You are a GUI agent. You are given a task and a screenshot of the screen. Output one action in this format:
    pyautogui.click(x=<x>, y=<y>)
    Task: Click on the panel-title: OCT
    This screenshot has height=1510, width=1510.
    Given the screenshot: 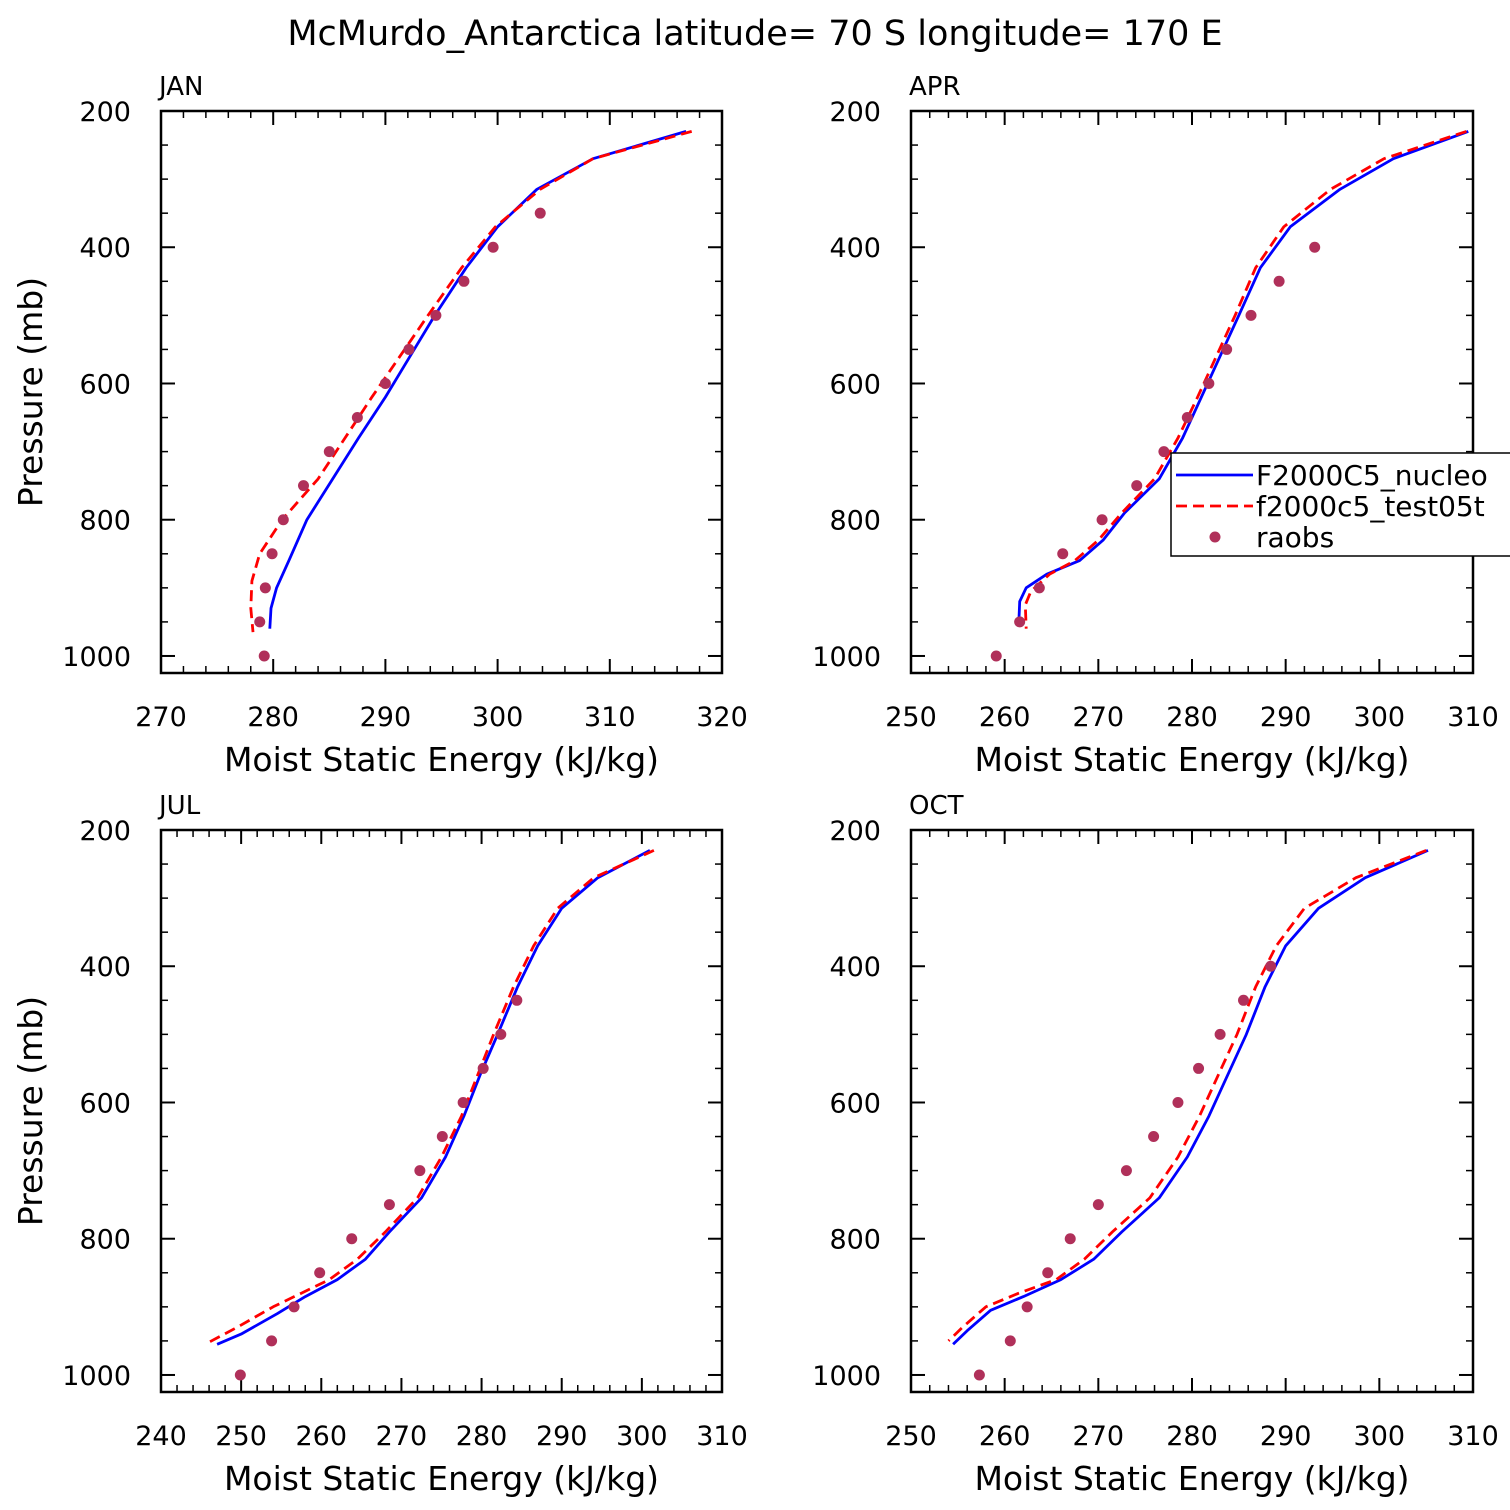 What is the action you would take?
    pyautogui.click(x=936, y=806)
    